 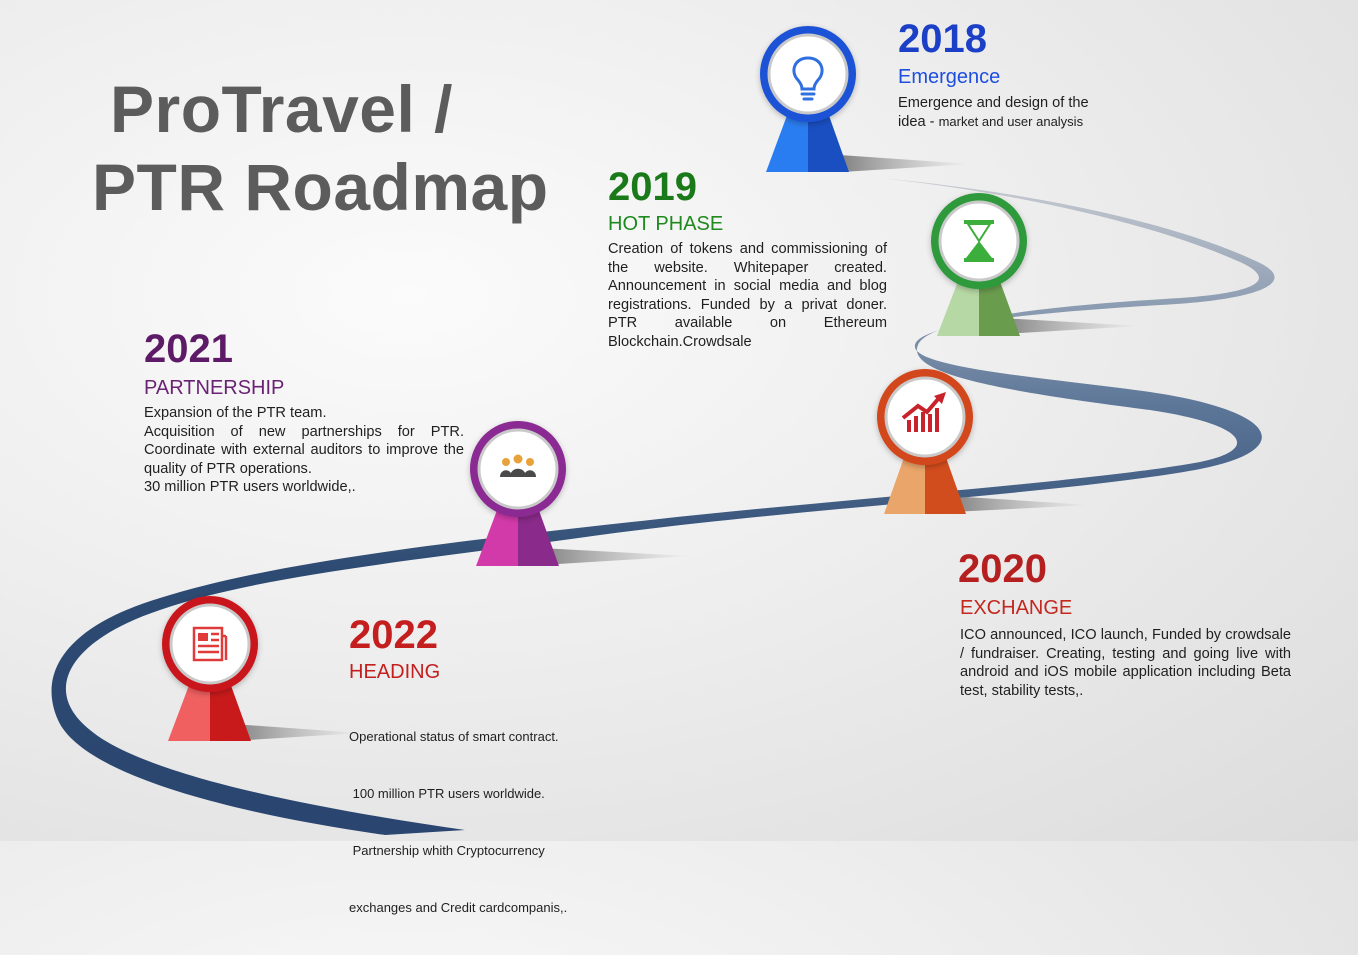 What do you see at coordinates (393, 635) in the screenshot?
I see `year-2022: 2022` at bounding box center [393, 635].